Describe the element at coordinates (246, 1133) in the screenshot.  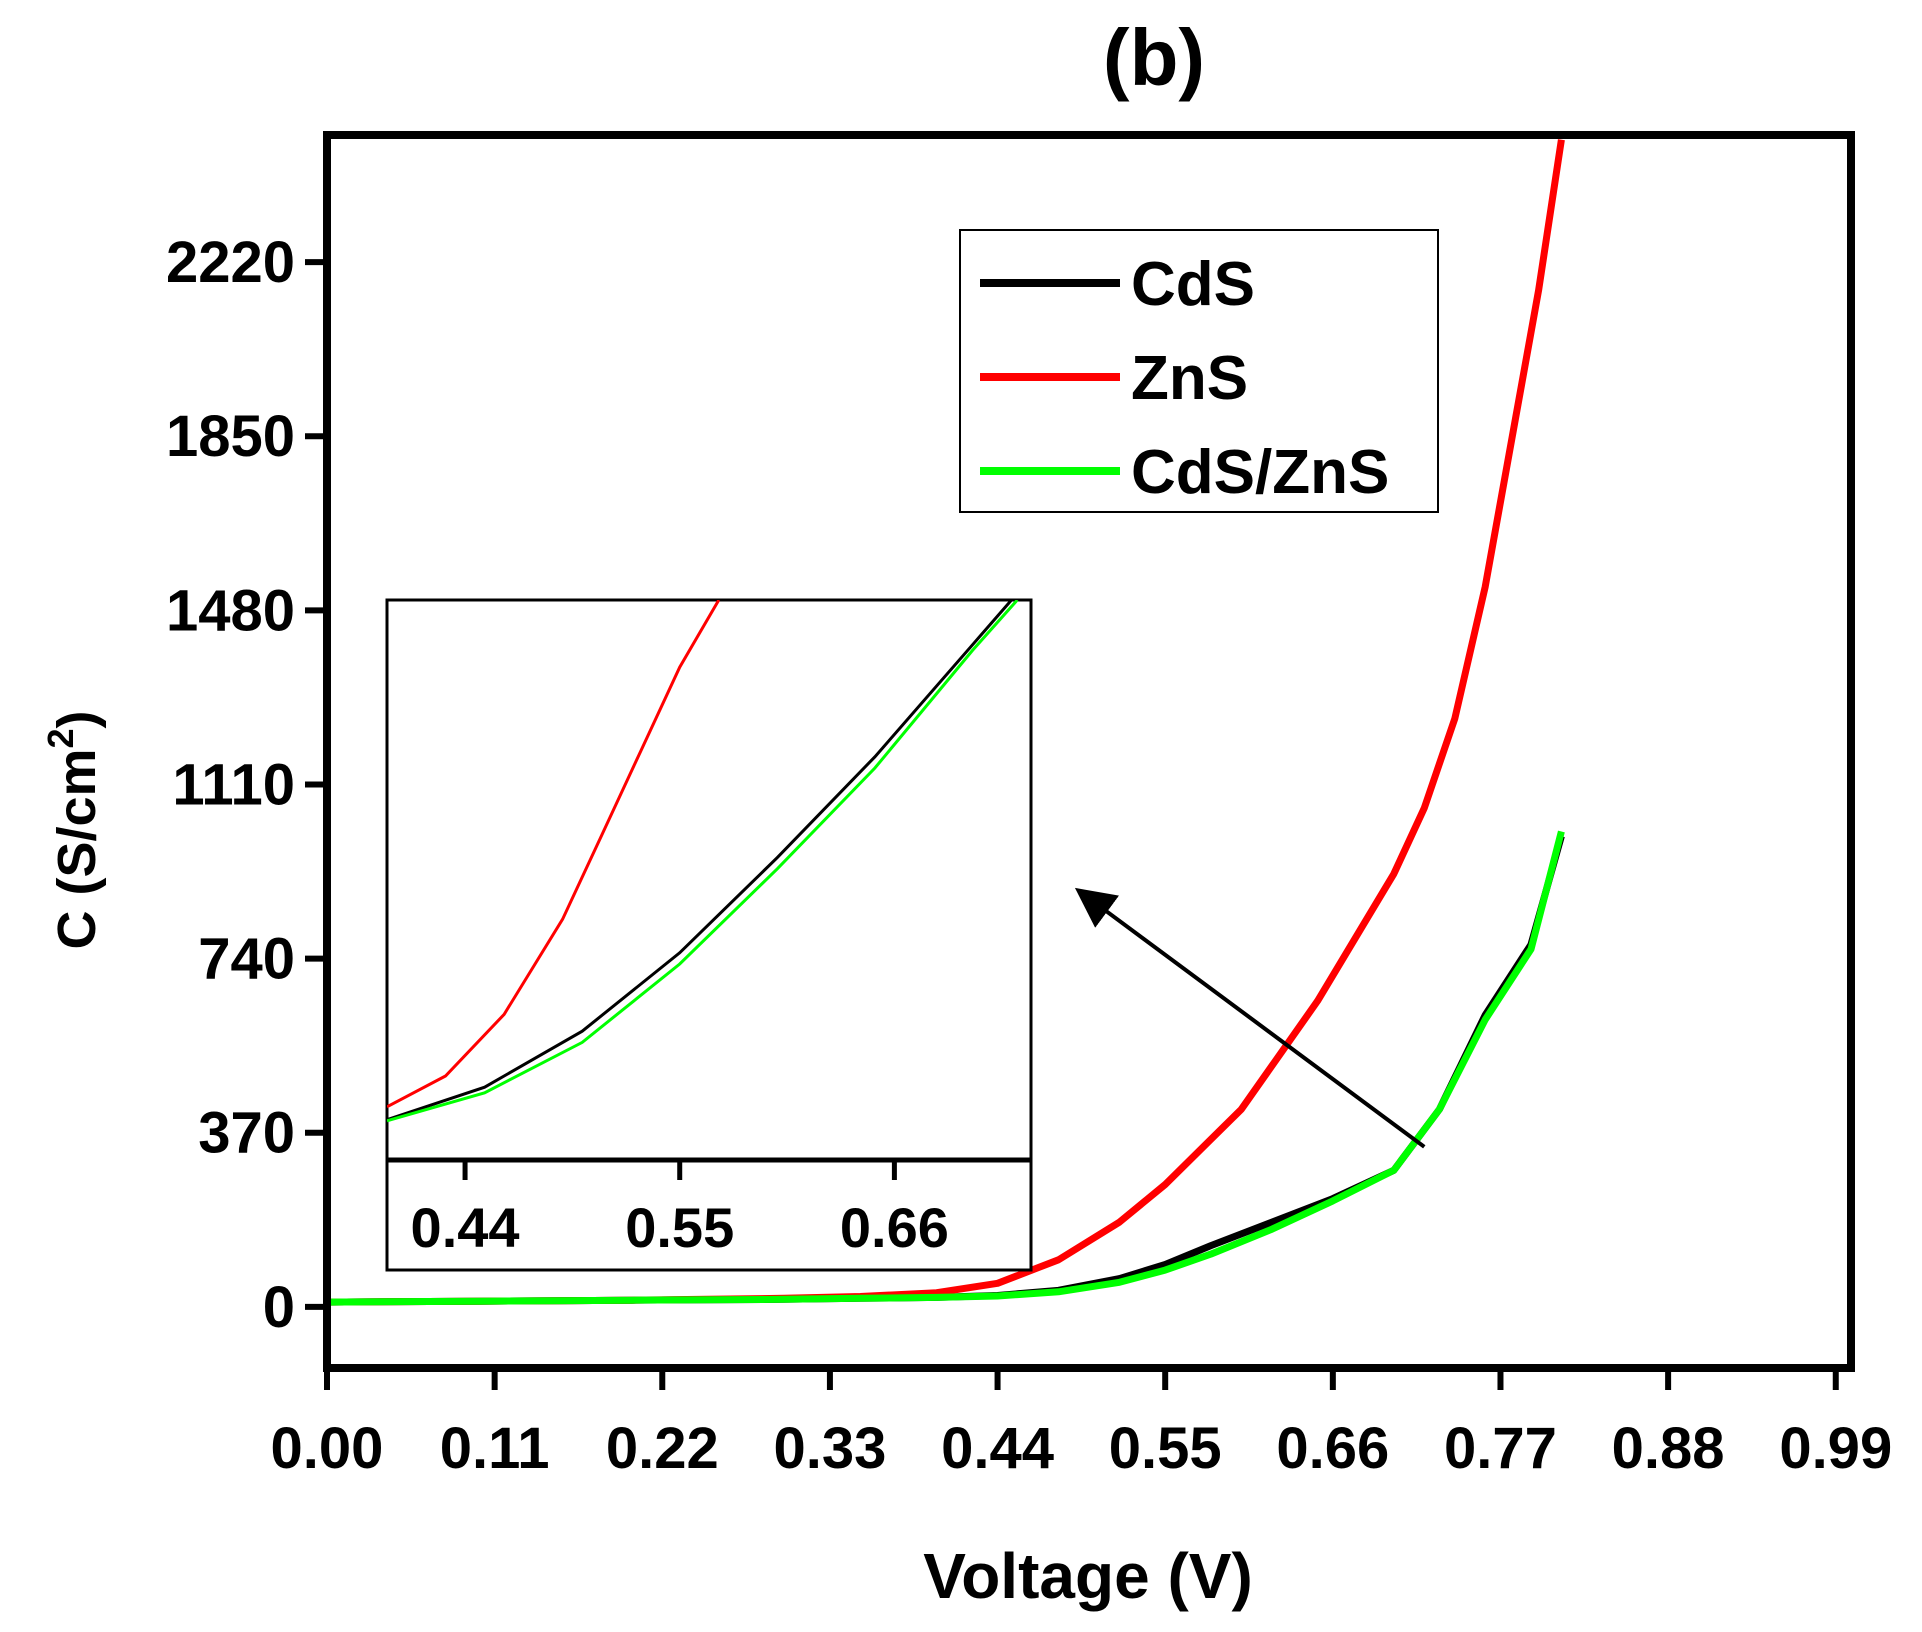
I see `y-tick-label: 370` at that location.